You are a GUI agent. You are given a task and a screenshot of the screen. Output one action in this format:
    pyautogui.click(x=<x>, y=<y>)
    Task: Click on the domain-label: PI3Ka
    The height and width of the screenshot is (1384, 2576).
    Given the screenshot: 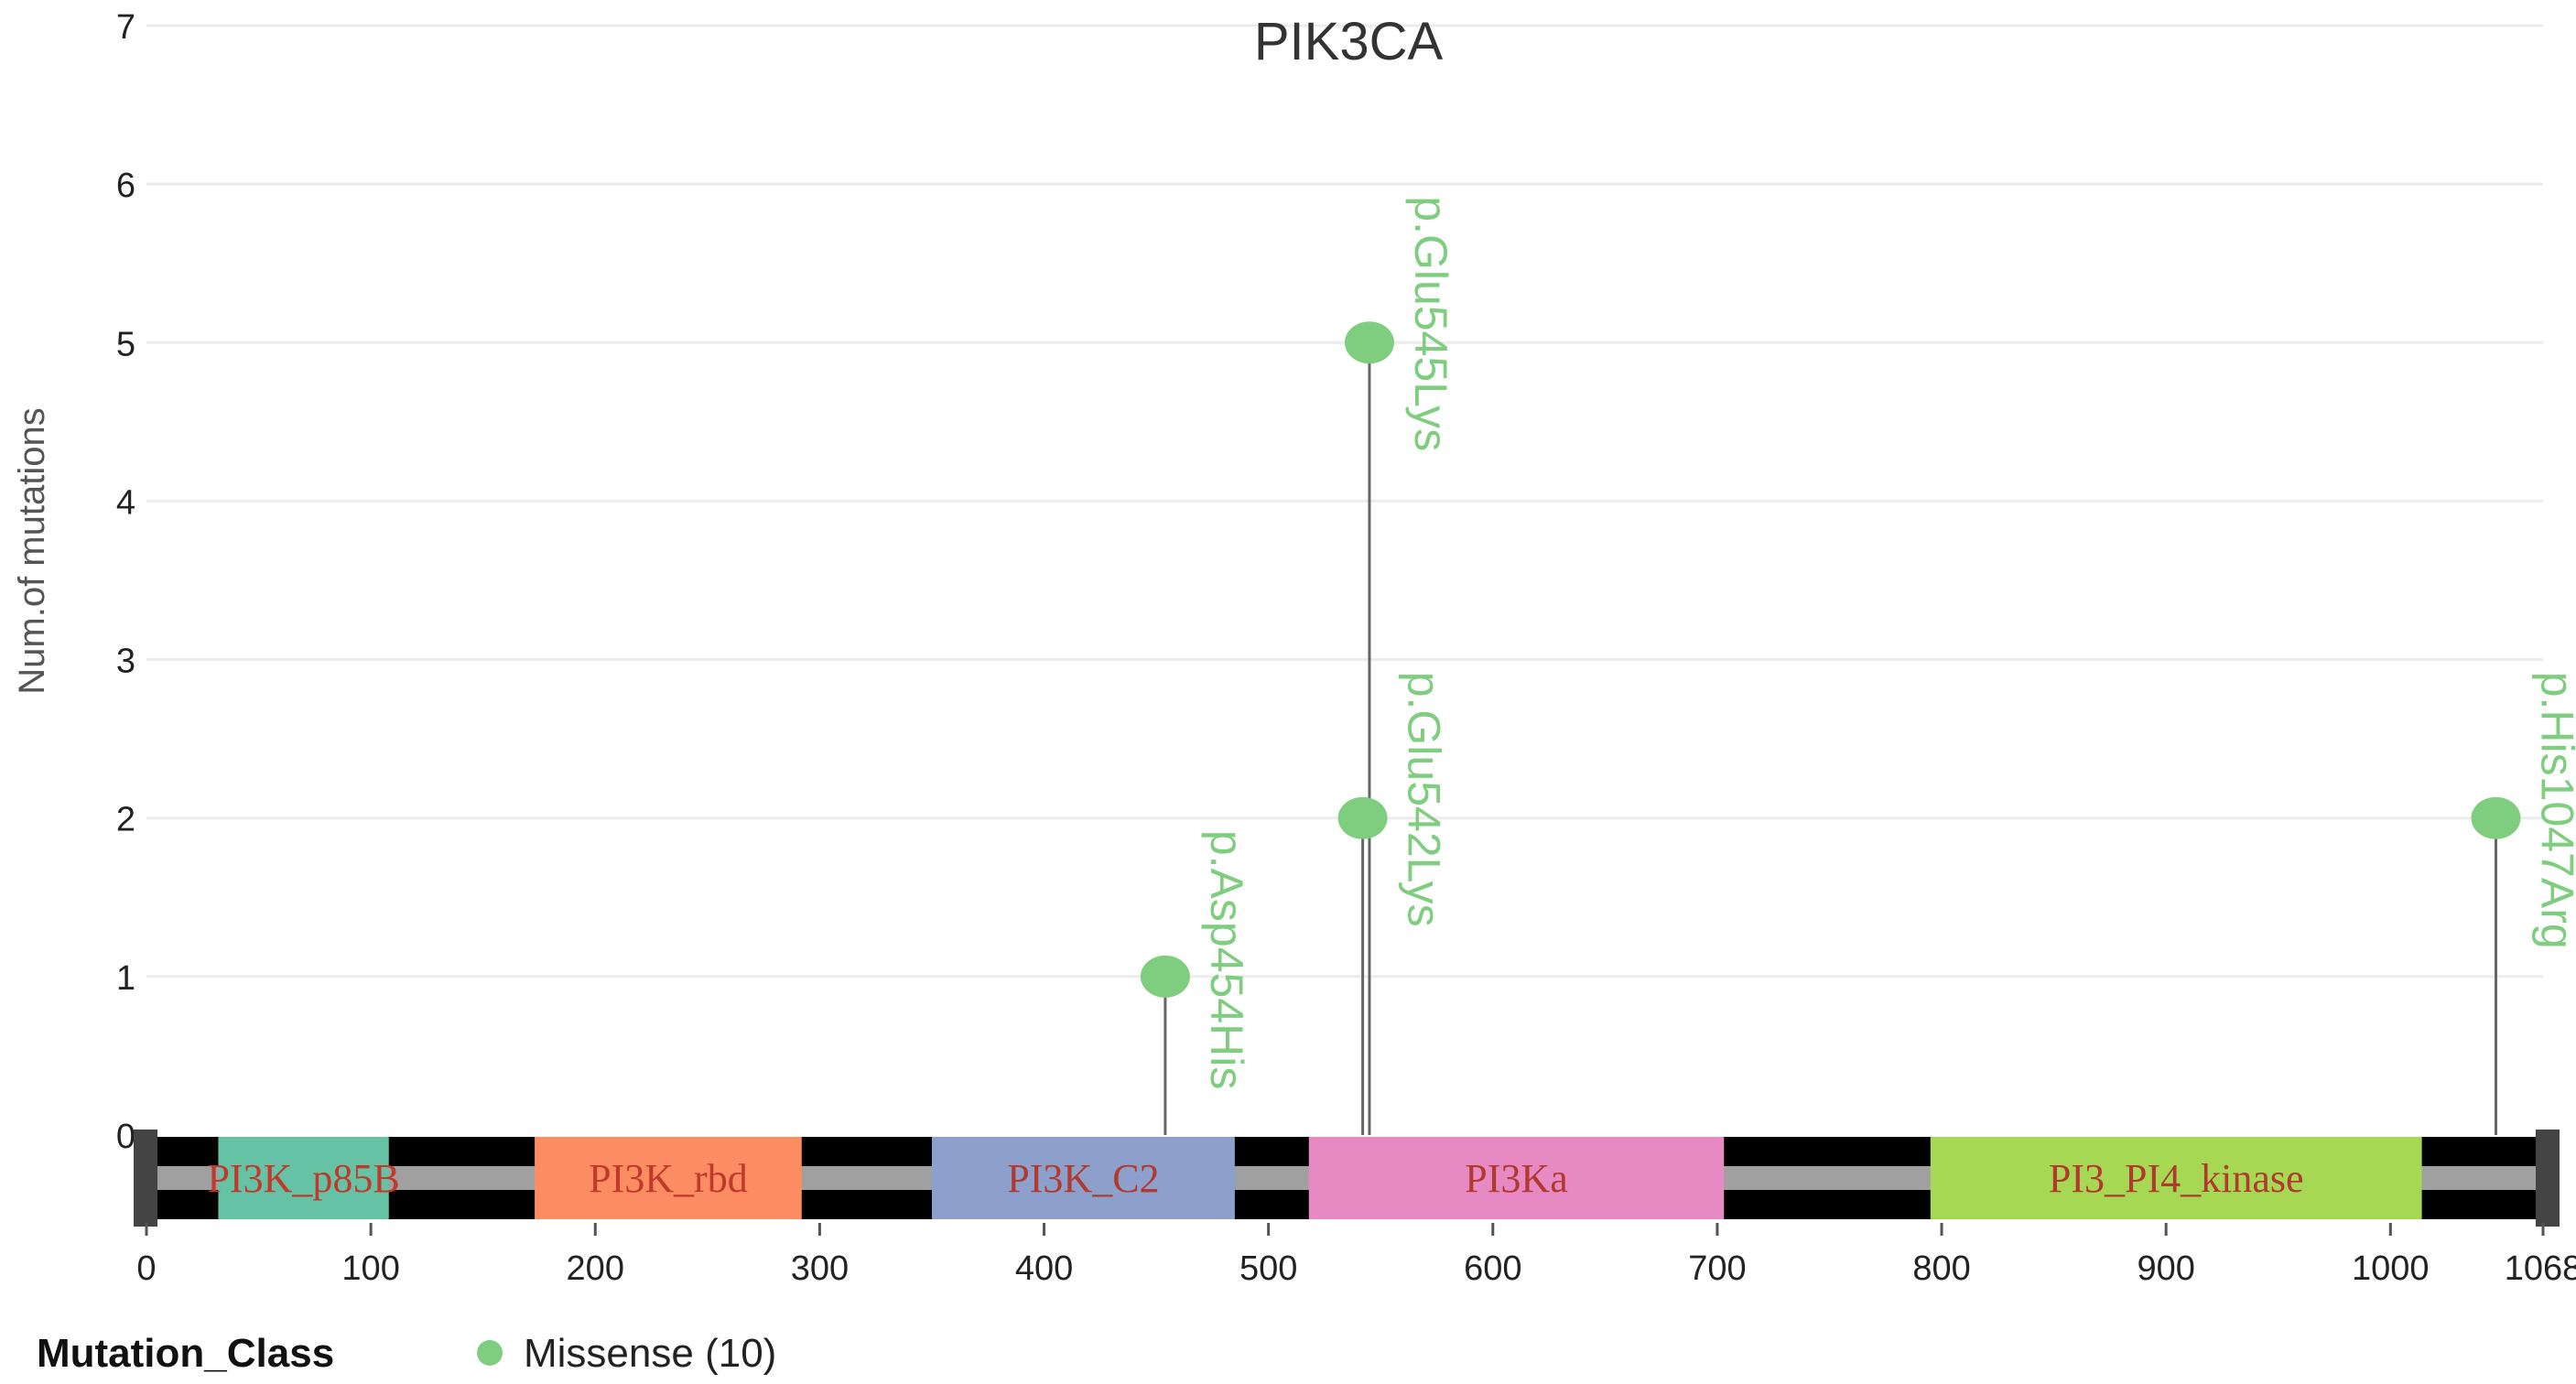 What is the action you would take?
    pyautogui.click(x=1516, y=1178)
    